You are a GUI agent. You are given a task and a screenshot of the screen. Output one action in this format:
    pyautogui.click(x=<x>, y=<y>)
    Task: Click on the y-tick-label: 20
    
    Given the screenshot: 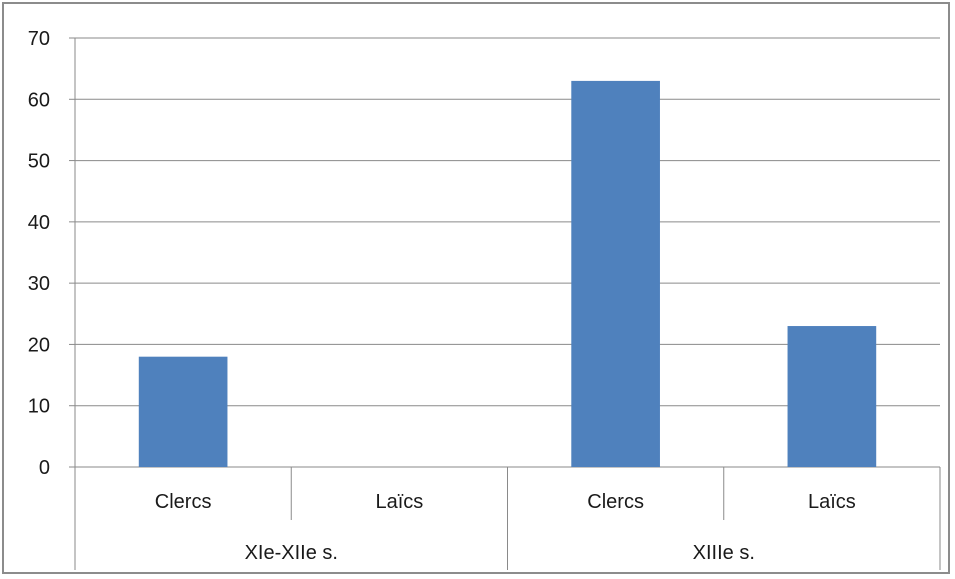 What is the action you would take?
    pyautogui.click(x=39, y=345)
    